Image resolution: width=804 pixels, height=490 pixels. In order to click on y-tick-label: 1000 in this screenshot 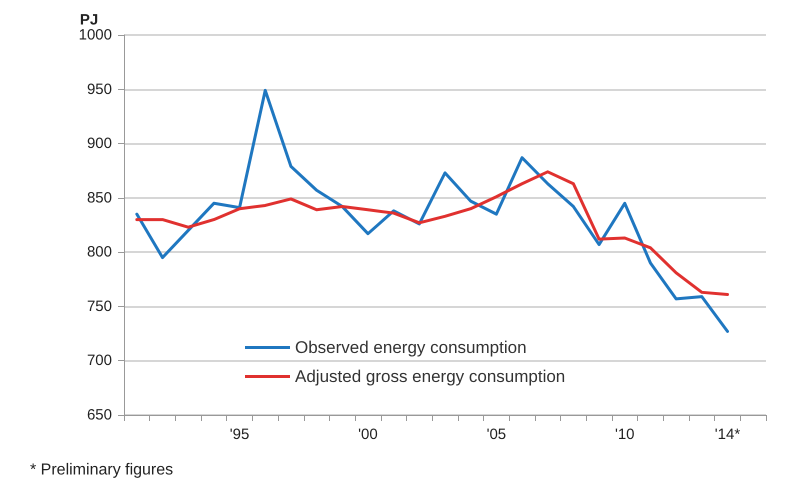, I will do `click(95, 35)`.